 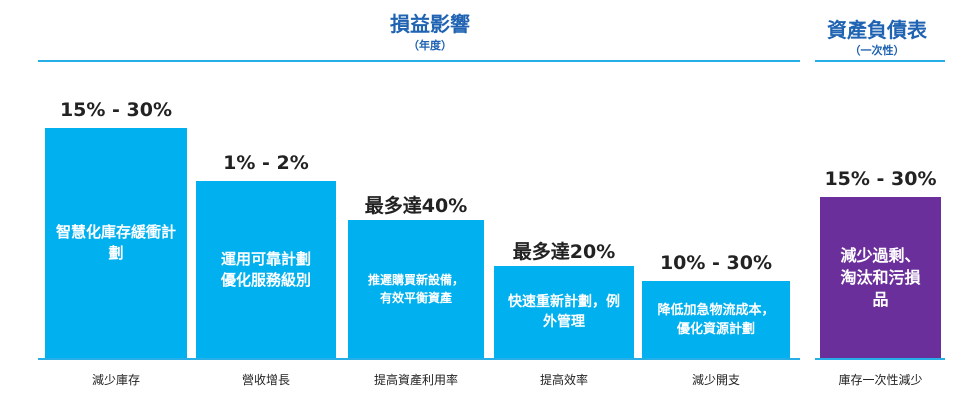 What do you see at coordinates (116, 110) in the screenshot?
I see `value-label-impact-1: 15% - 30%` at bounding box center [116, 110].